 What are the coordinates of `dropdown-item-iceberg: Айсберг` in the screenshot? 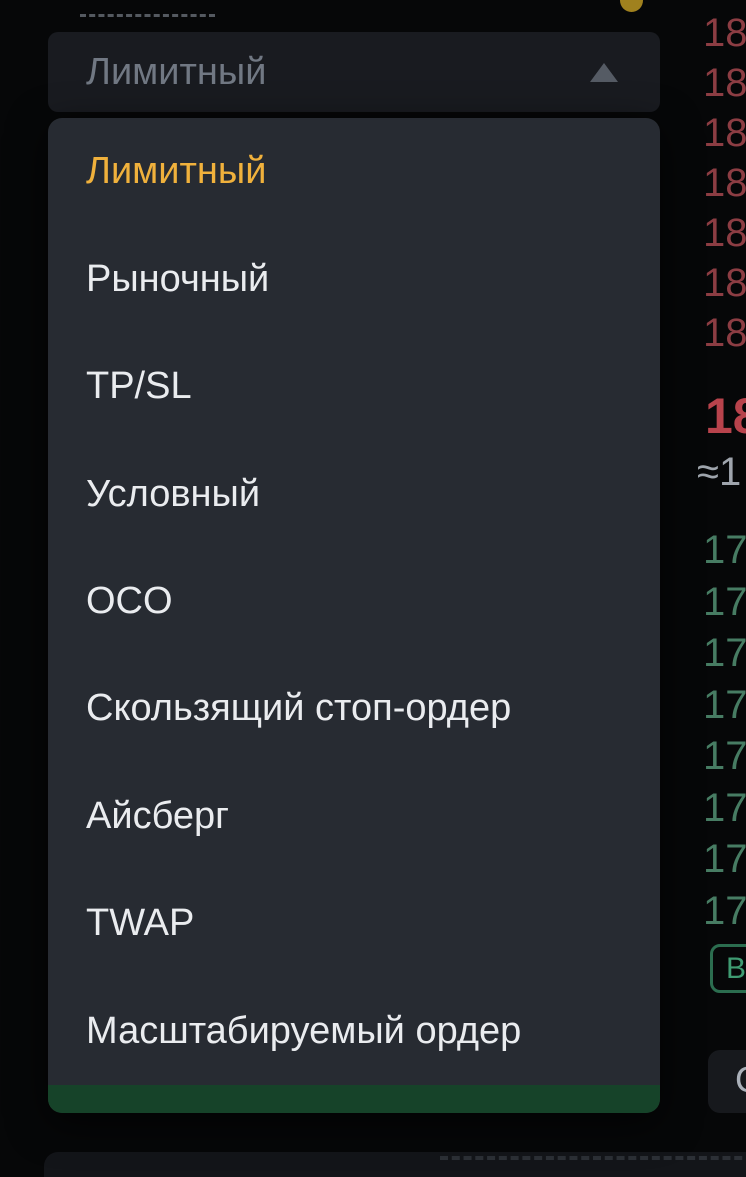 It's located at (158, 815).